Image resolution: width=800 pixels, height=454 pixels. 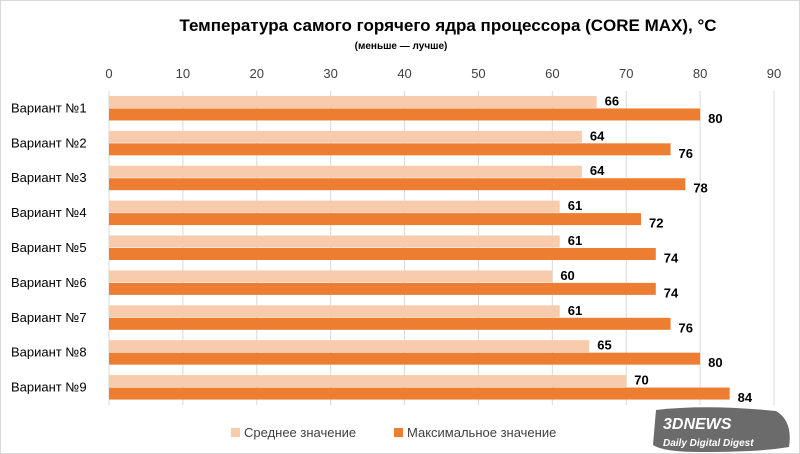 I want to click on x-tick-label: 90, so click(x=774, y=73).